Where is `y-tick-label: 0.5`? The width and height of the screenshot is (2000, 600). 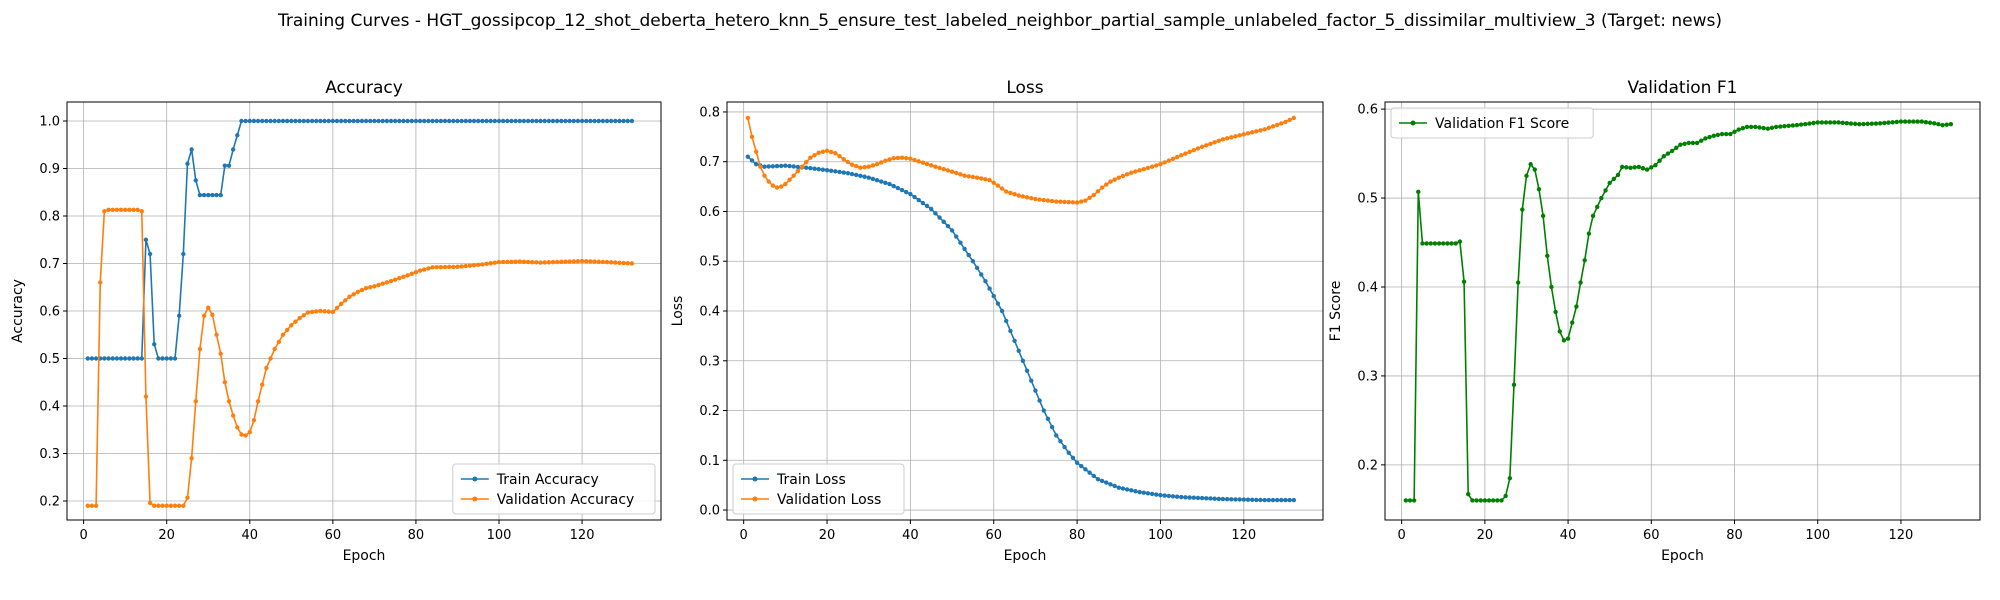
y-tick-label: 0.5 is located at coordinates (49, 359).